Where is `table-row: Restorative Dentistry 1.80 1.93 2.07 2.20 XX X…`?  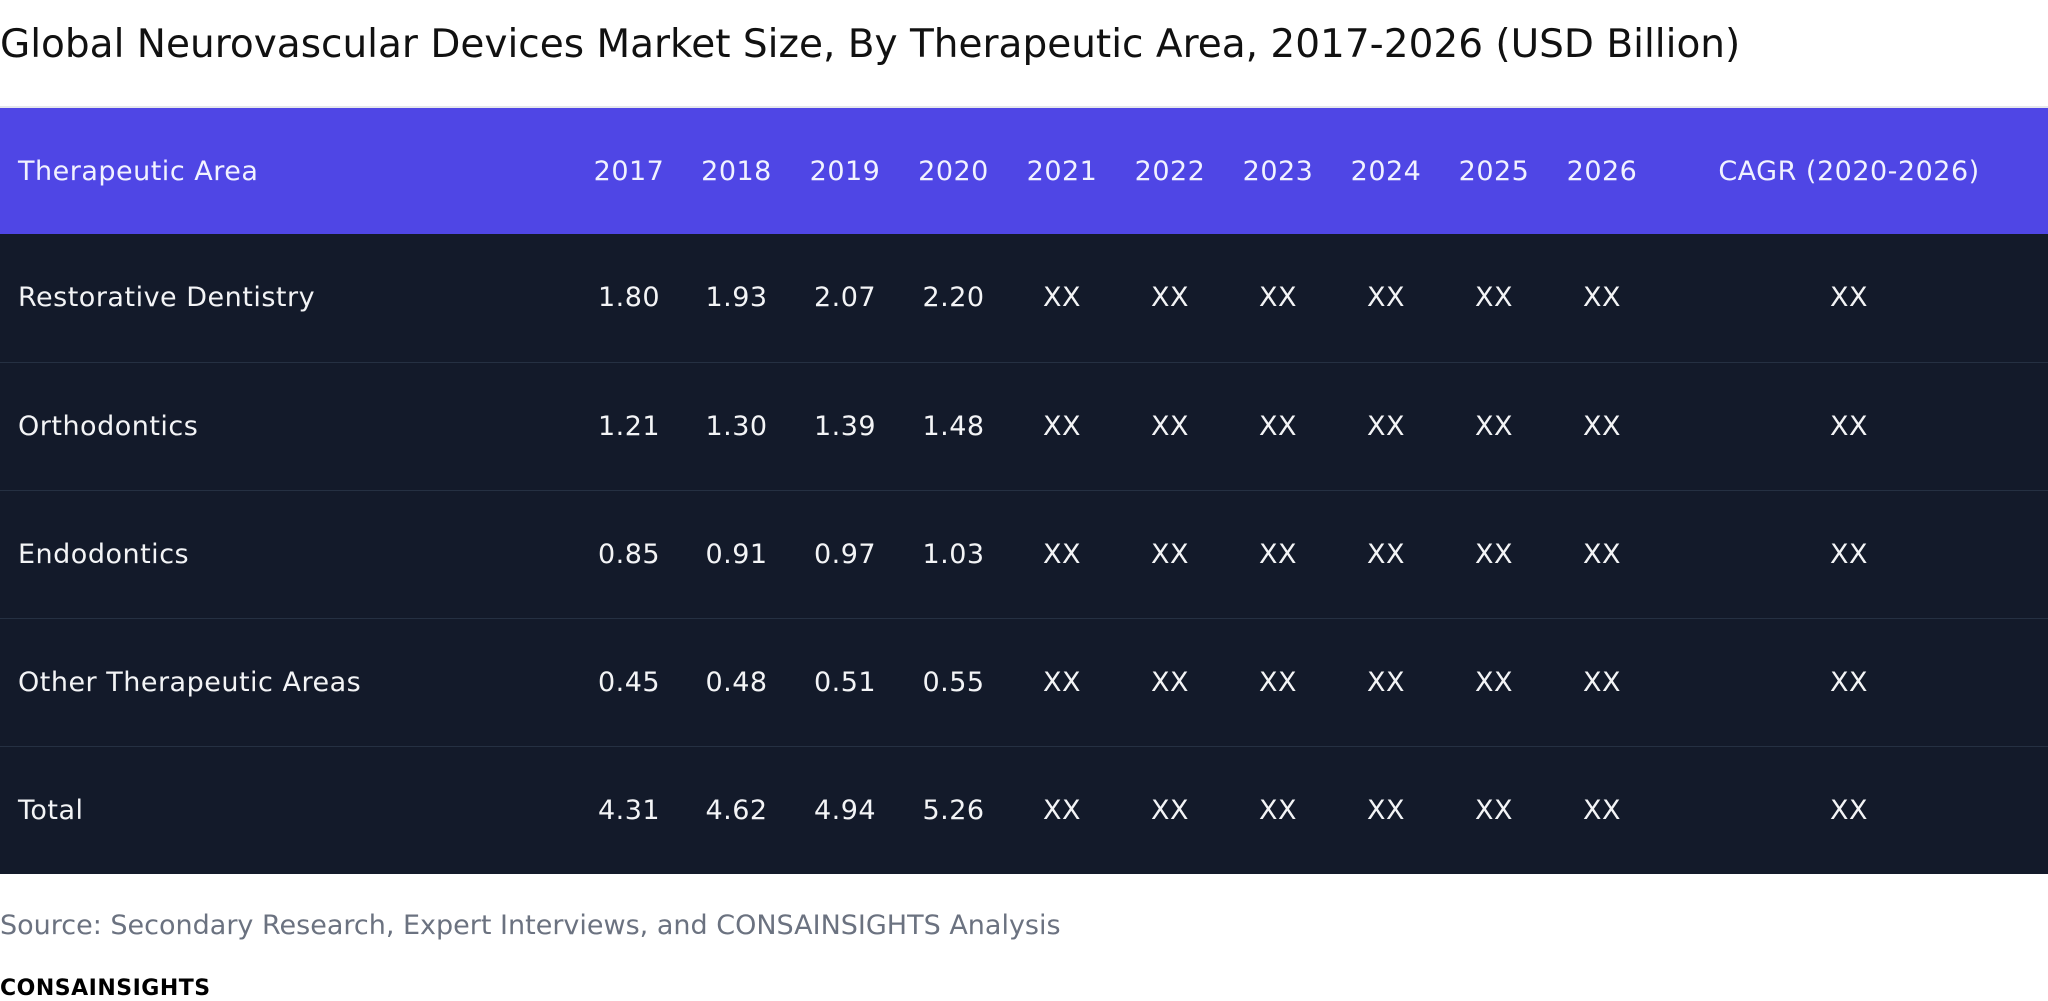 table-row: Restorative Dentistry 1.80 1.93 2.07 2.20 XX X… is located at coordinates (1024, 298).